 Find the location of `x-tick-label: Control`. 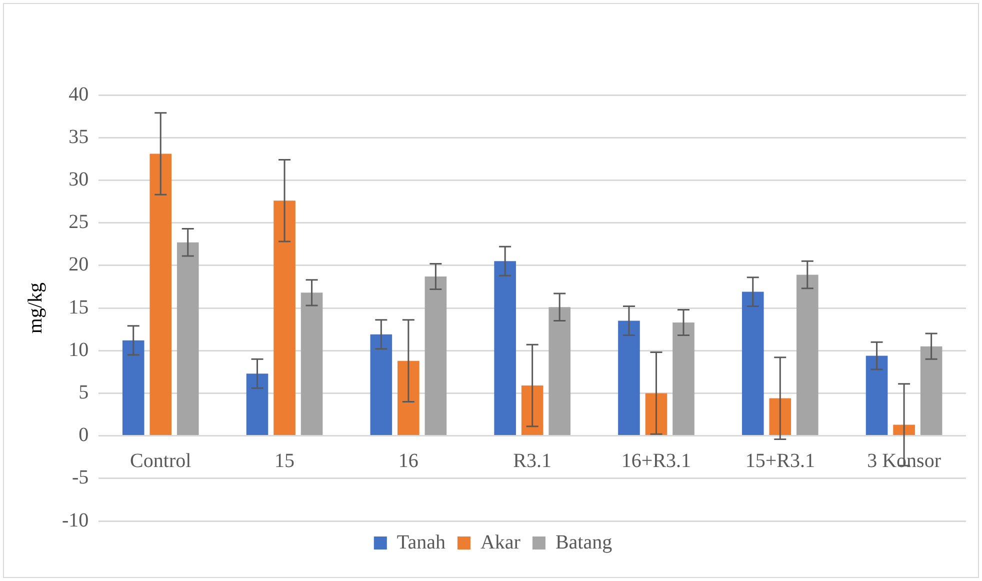

x-tick-label: Control is located at coordinates (161, 461).